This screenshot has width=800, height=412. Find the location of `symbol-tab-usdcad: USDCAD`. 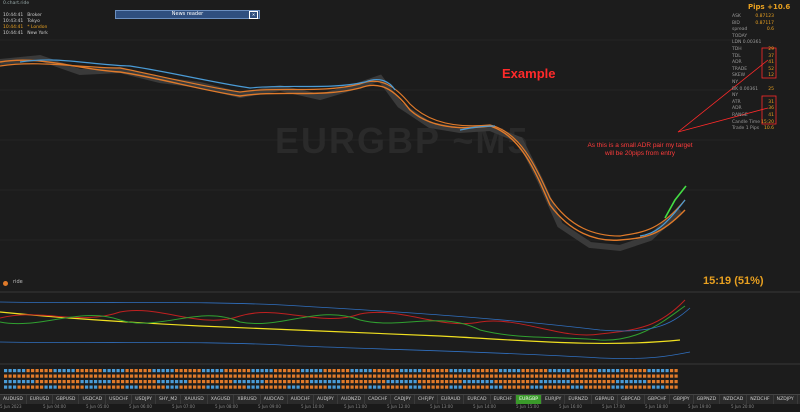

symbol-tab-usdcad: USDCAD is located at coordinates (93, 400).